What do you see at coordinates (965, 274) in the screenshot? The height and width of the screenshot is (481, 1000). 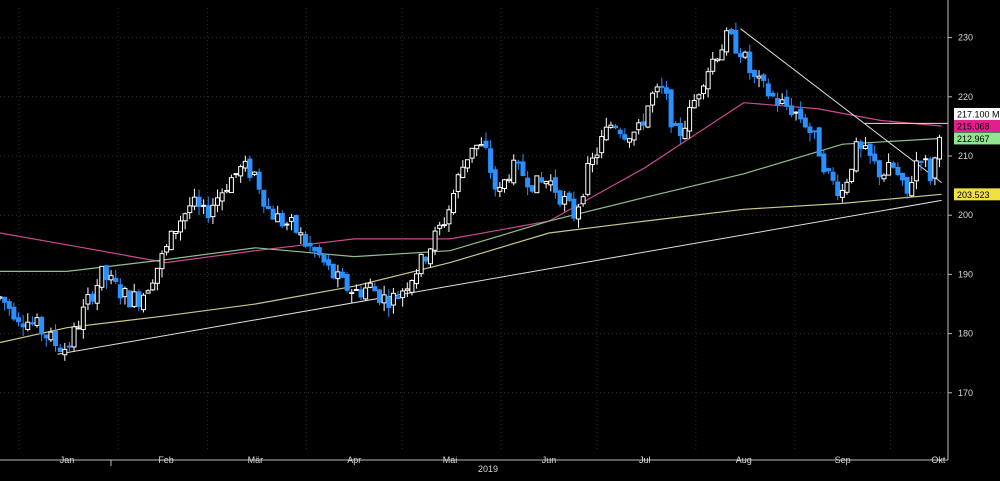 I see `y-tick-label: 190` at bounding box center [965, 274].